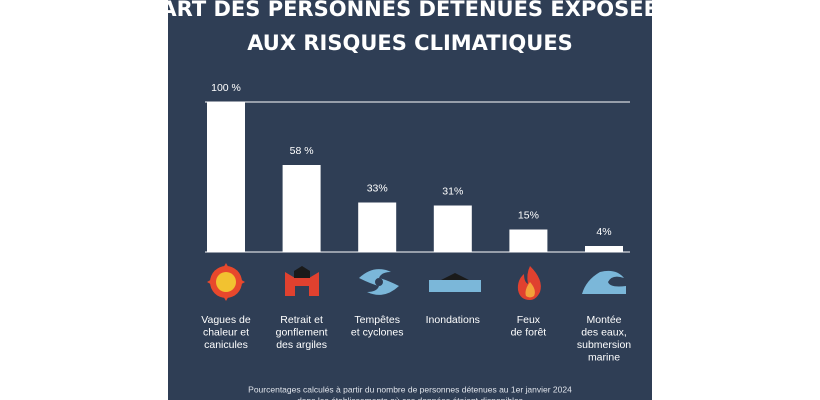  What do you see at coordinates (416, 282) in the screenshot?
I see `icons` at bounding box center [416, 282].